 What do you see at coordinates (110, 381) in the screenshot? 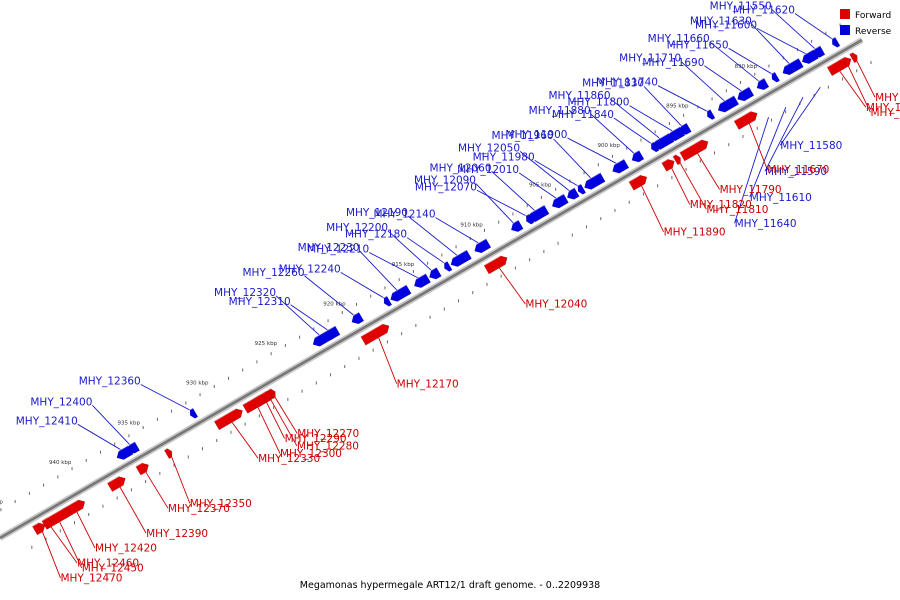
I see `gene-label-mhy-12360: MHY_12360` at bounding box center [110, 381].